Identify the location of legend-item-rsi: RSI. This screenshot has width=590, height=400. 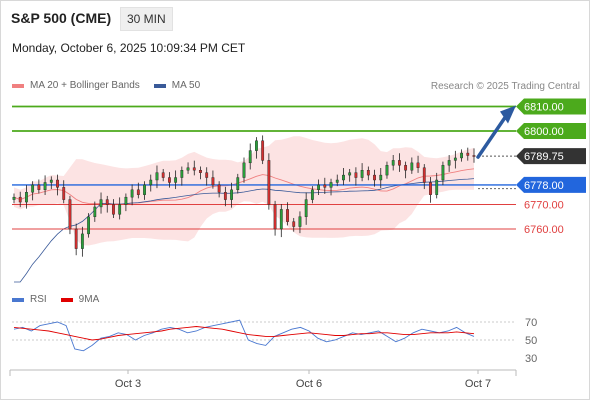
(29, 299).